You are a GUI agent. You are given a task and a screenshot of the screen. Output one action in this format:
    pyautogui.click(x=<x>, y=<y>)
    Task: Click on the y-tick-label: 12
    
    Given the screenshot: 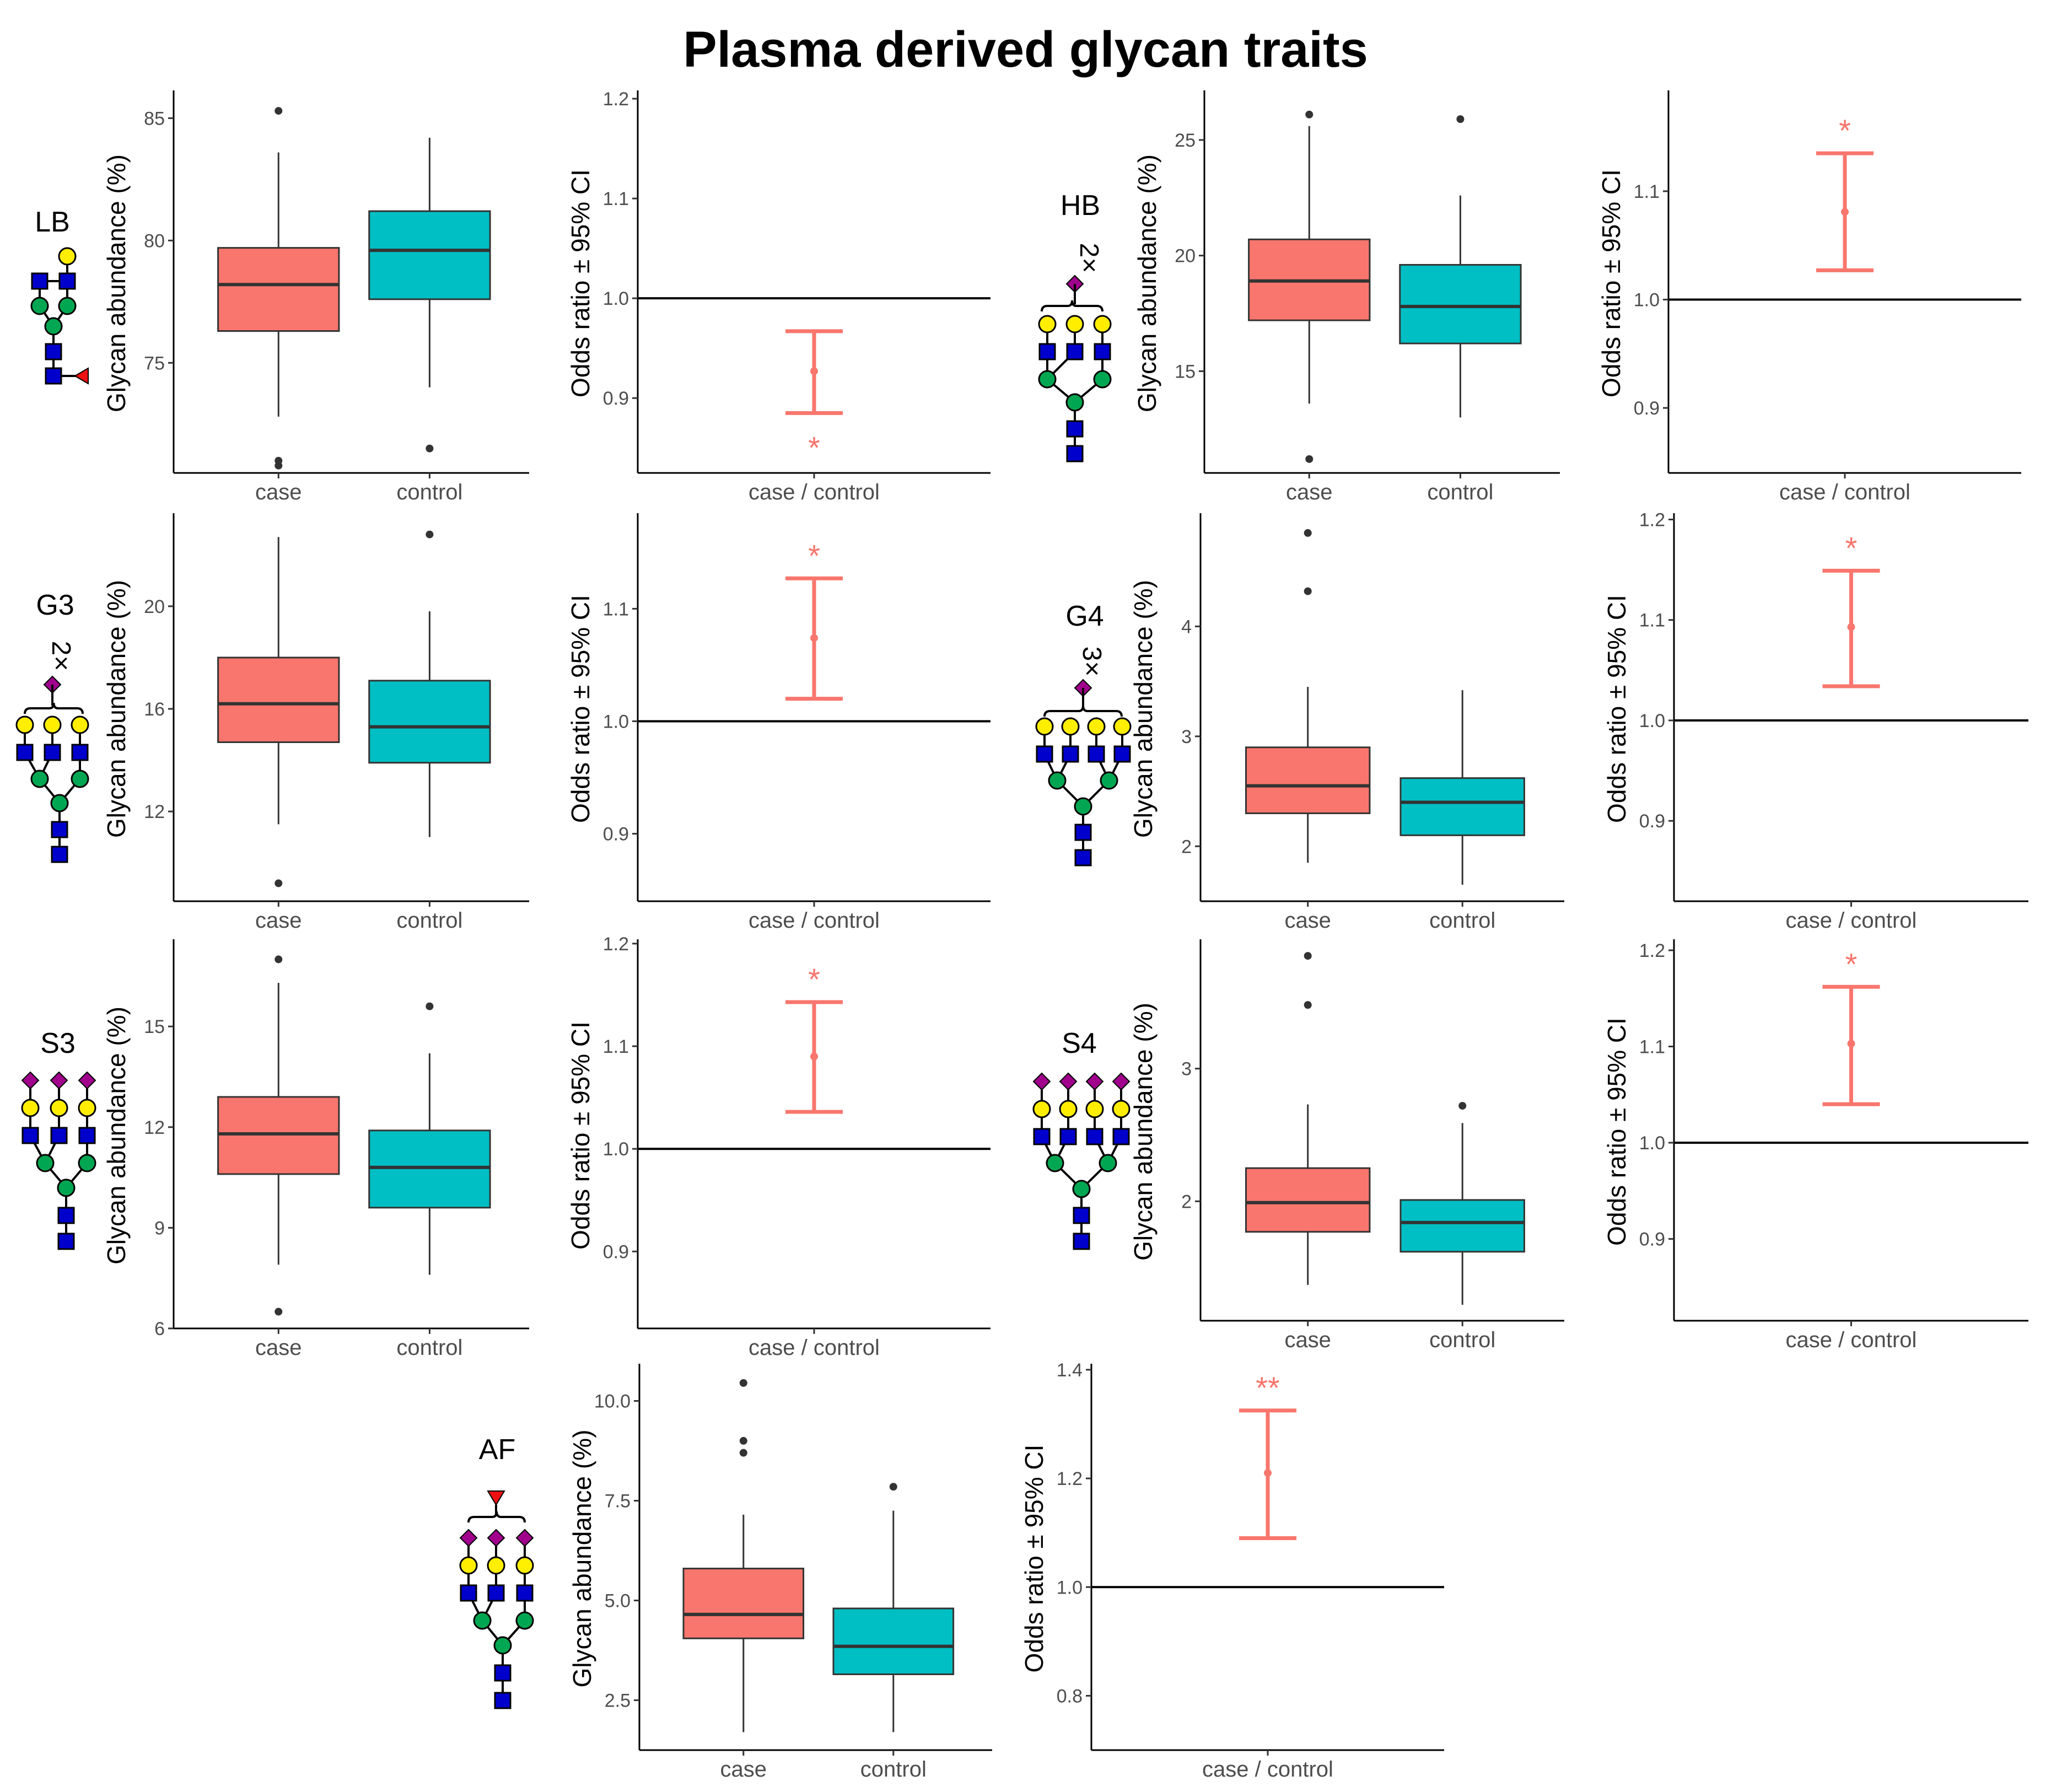 What is the action you would take?
    pyautogui.click(x=154, y=1127)
    